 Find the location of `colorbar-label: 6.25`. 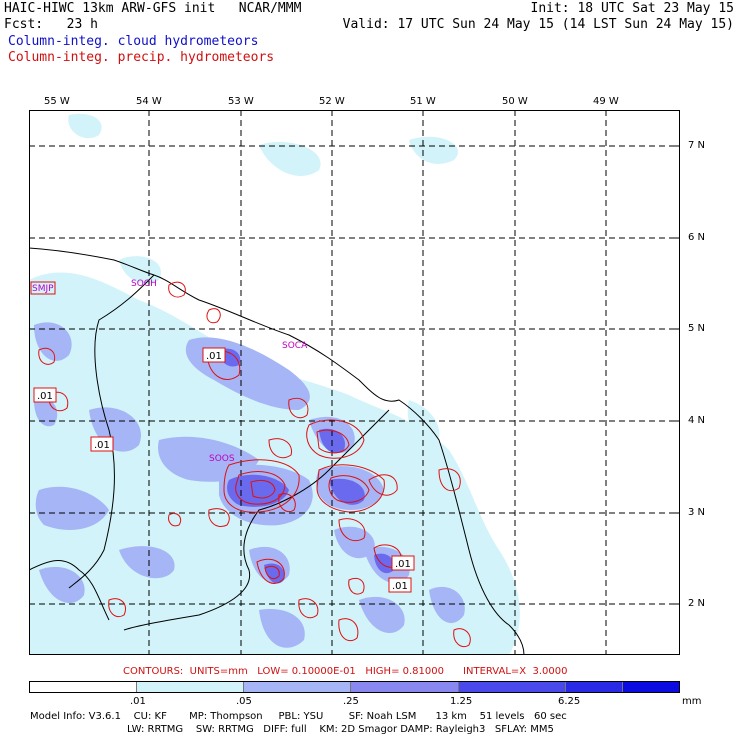

colorbar-label: 6.25 is located at coordinates (569, 701).